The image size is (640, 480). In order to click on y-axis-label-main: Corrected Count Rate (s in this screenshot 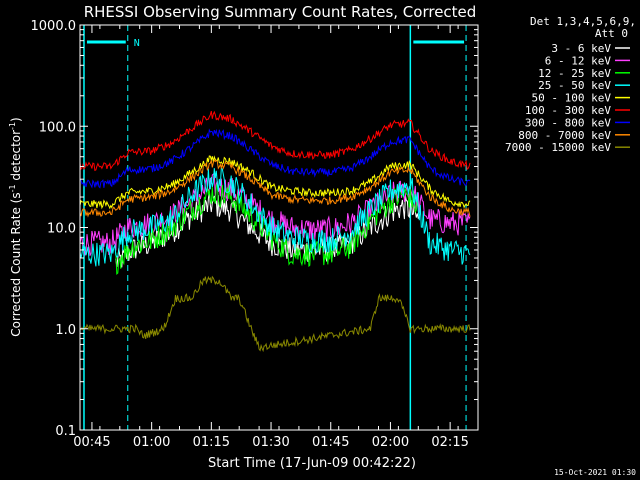, I will do `click(16, 264)`.